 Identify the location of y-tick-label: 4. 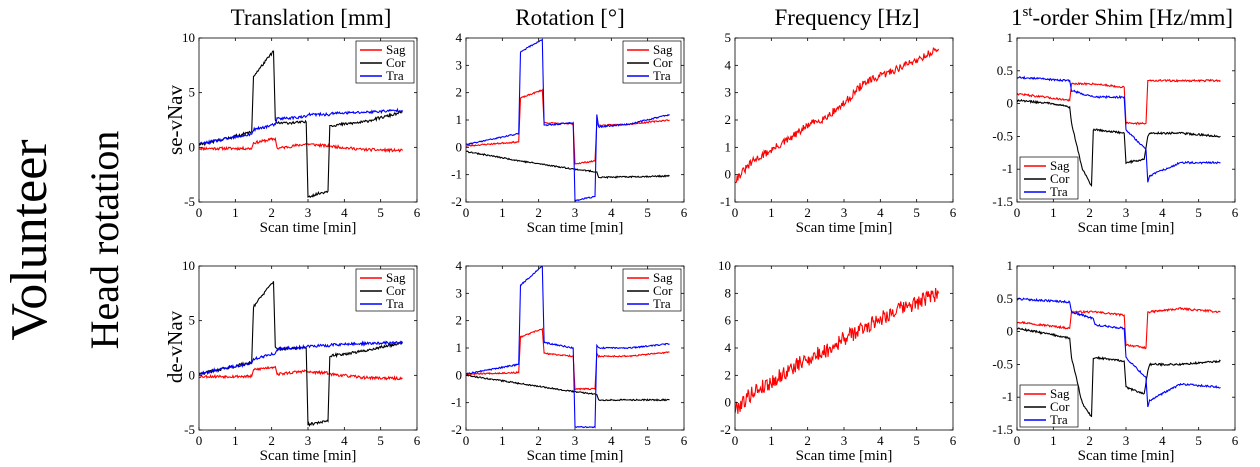
(459, 37).